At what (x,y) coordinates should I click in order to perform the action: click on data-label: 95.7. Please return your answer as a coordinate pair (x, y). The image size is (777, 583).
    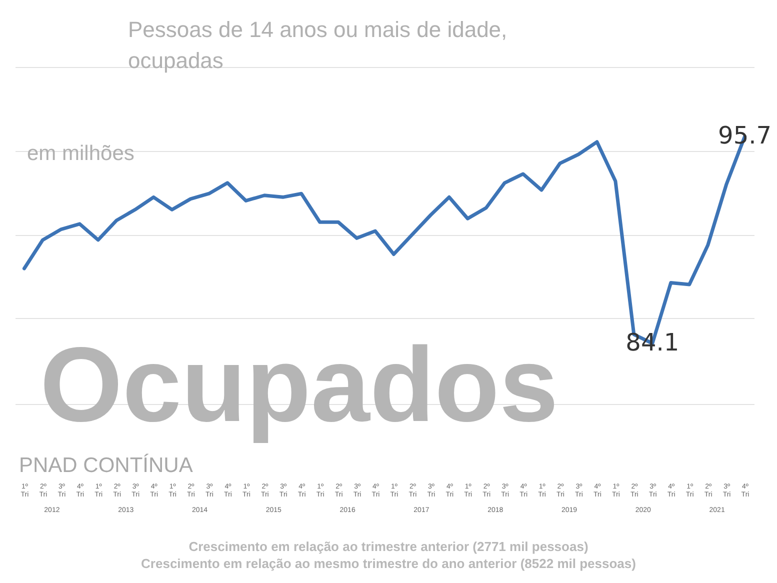
    Looking at the image, I should click on (745, 136).